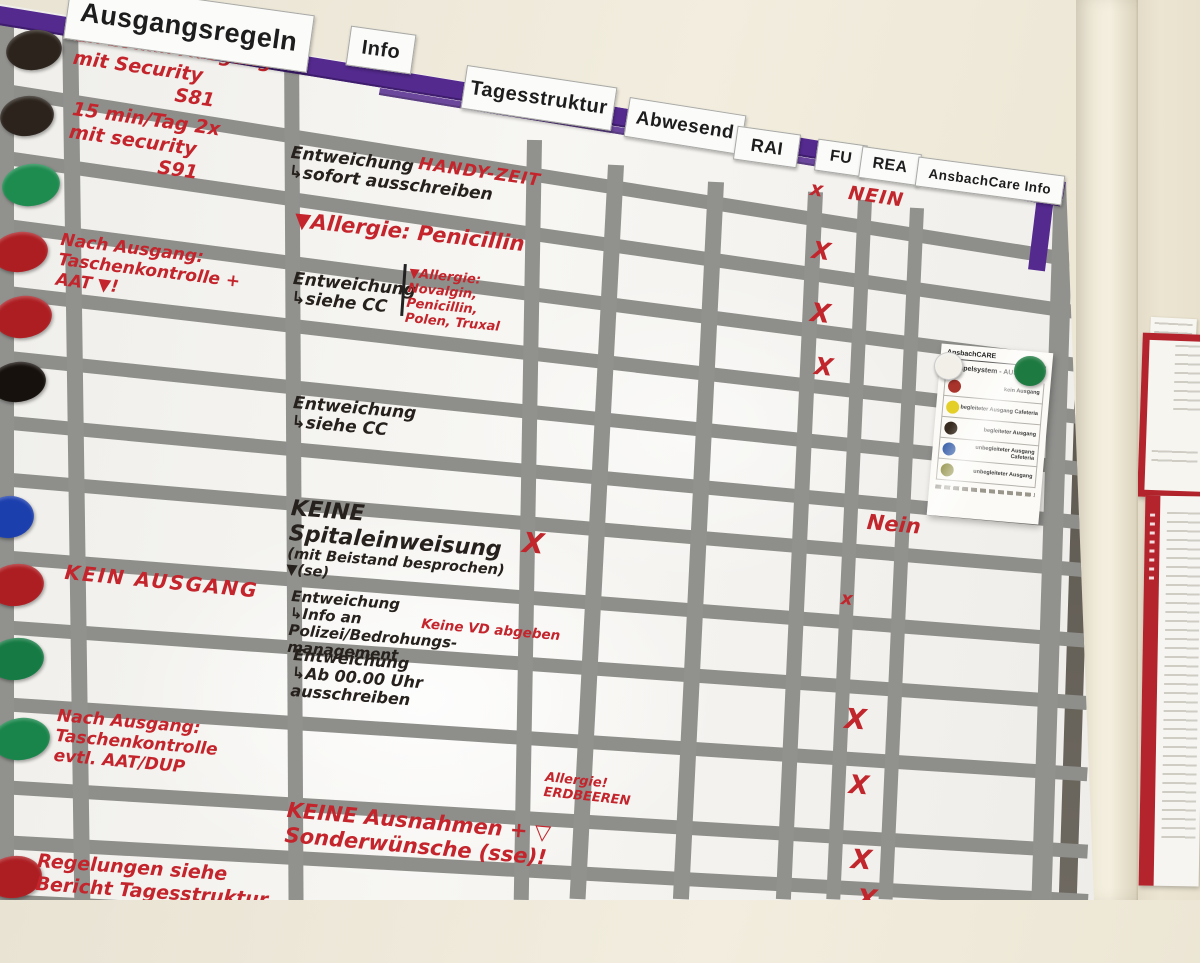  I want to click on mark-nein: Nein, so click(893, 524).